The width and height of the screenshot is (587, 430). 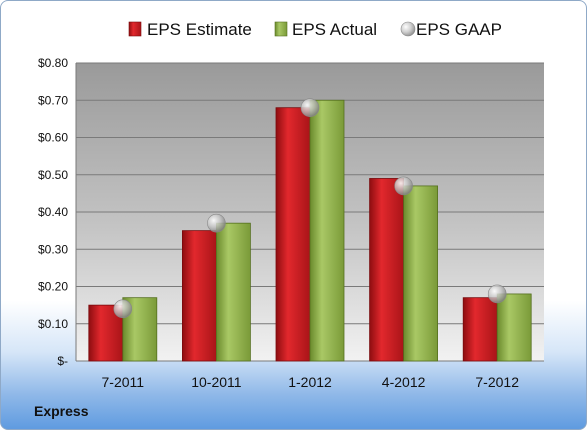 I want to click on legend-actual-label: EPS Actual, so click(x=334, y=29).